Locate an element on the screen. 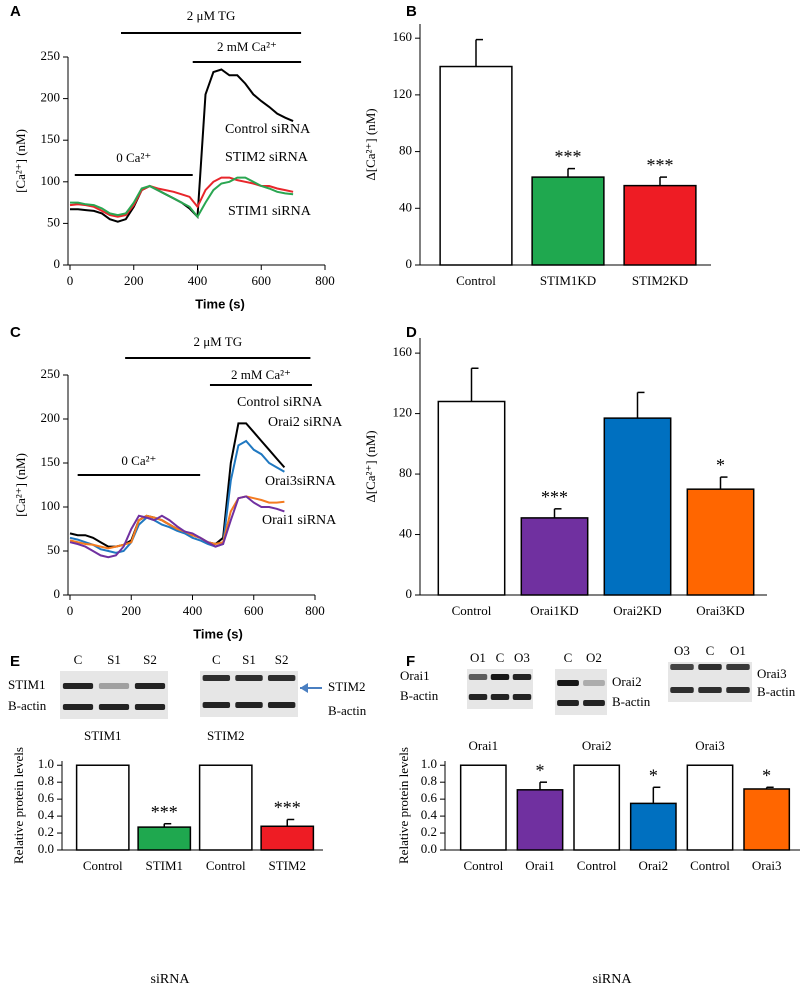 The width and height of the screenshot is (800, 990). x-tick-label: Orai3KD is located at coordinates (720, 610).